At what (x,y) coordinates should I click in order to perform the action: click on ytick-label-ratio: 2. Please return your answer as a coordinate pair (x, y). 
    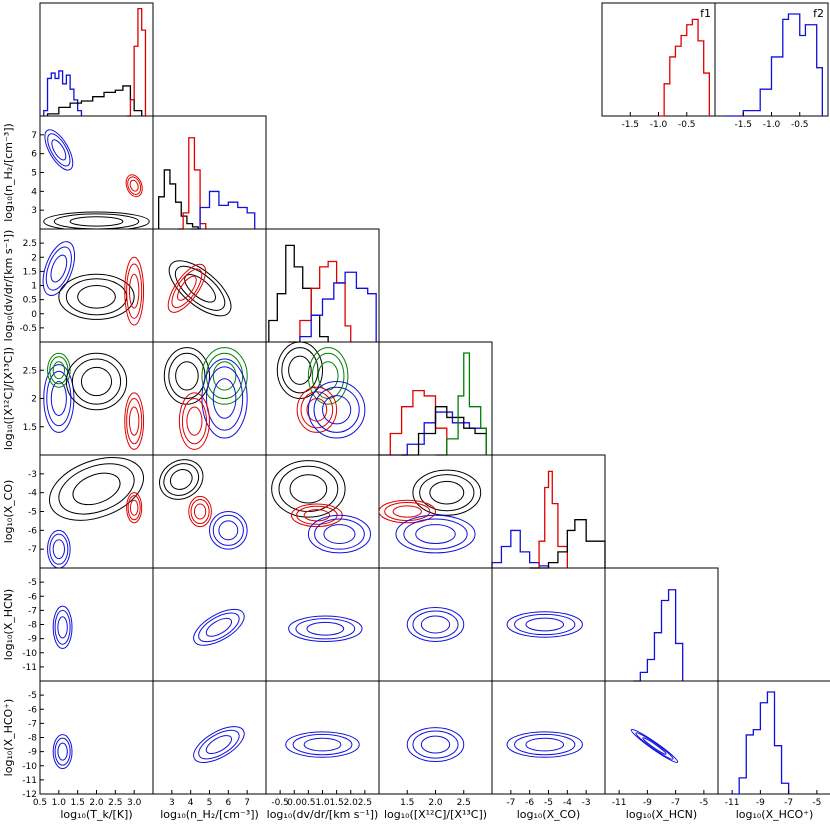
    Looking at the image, I should click on (34, 400).